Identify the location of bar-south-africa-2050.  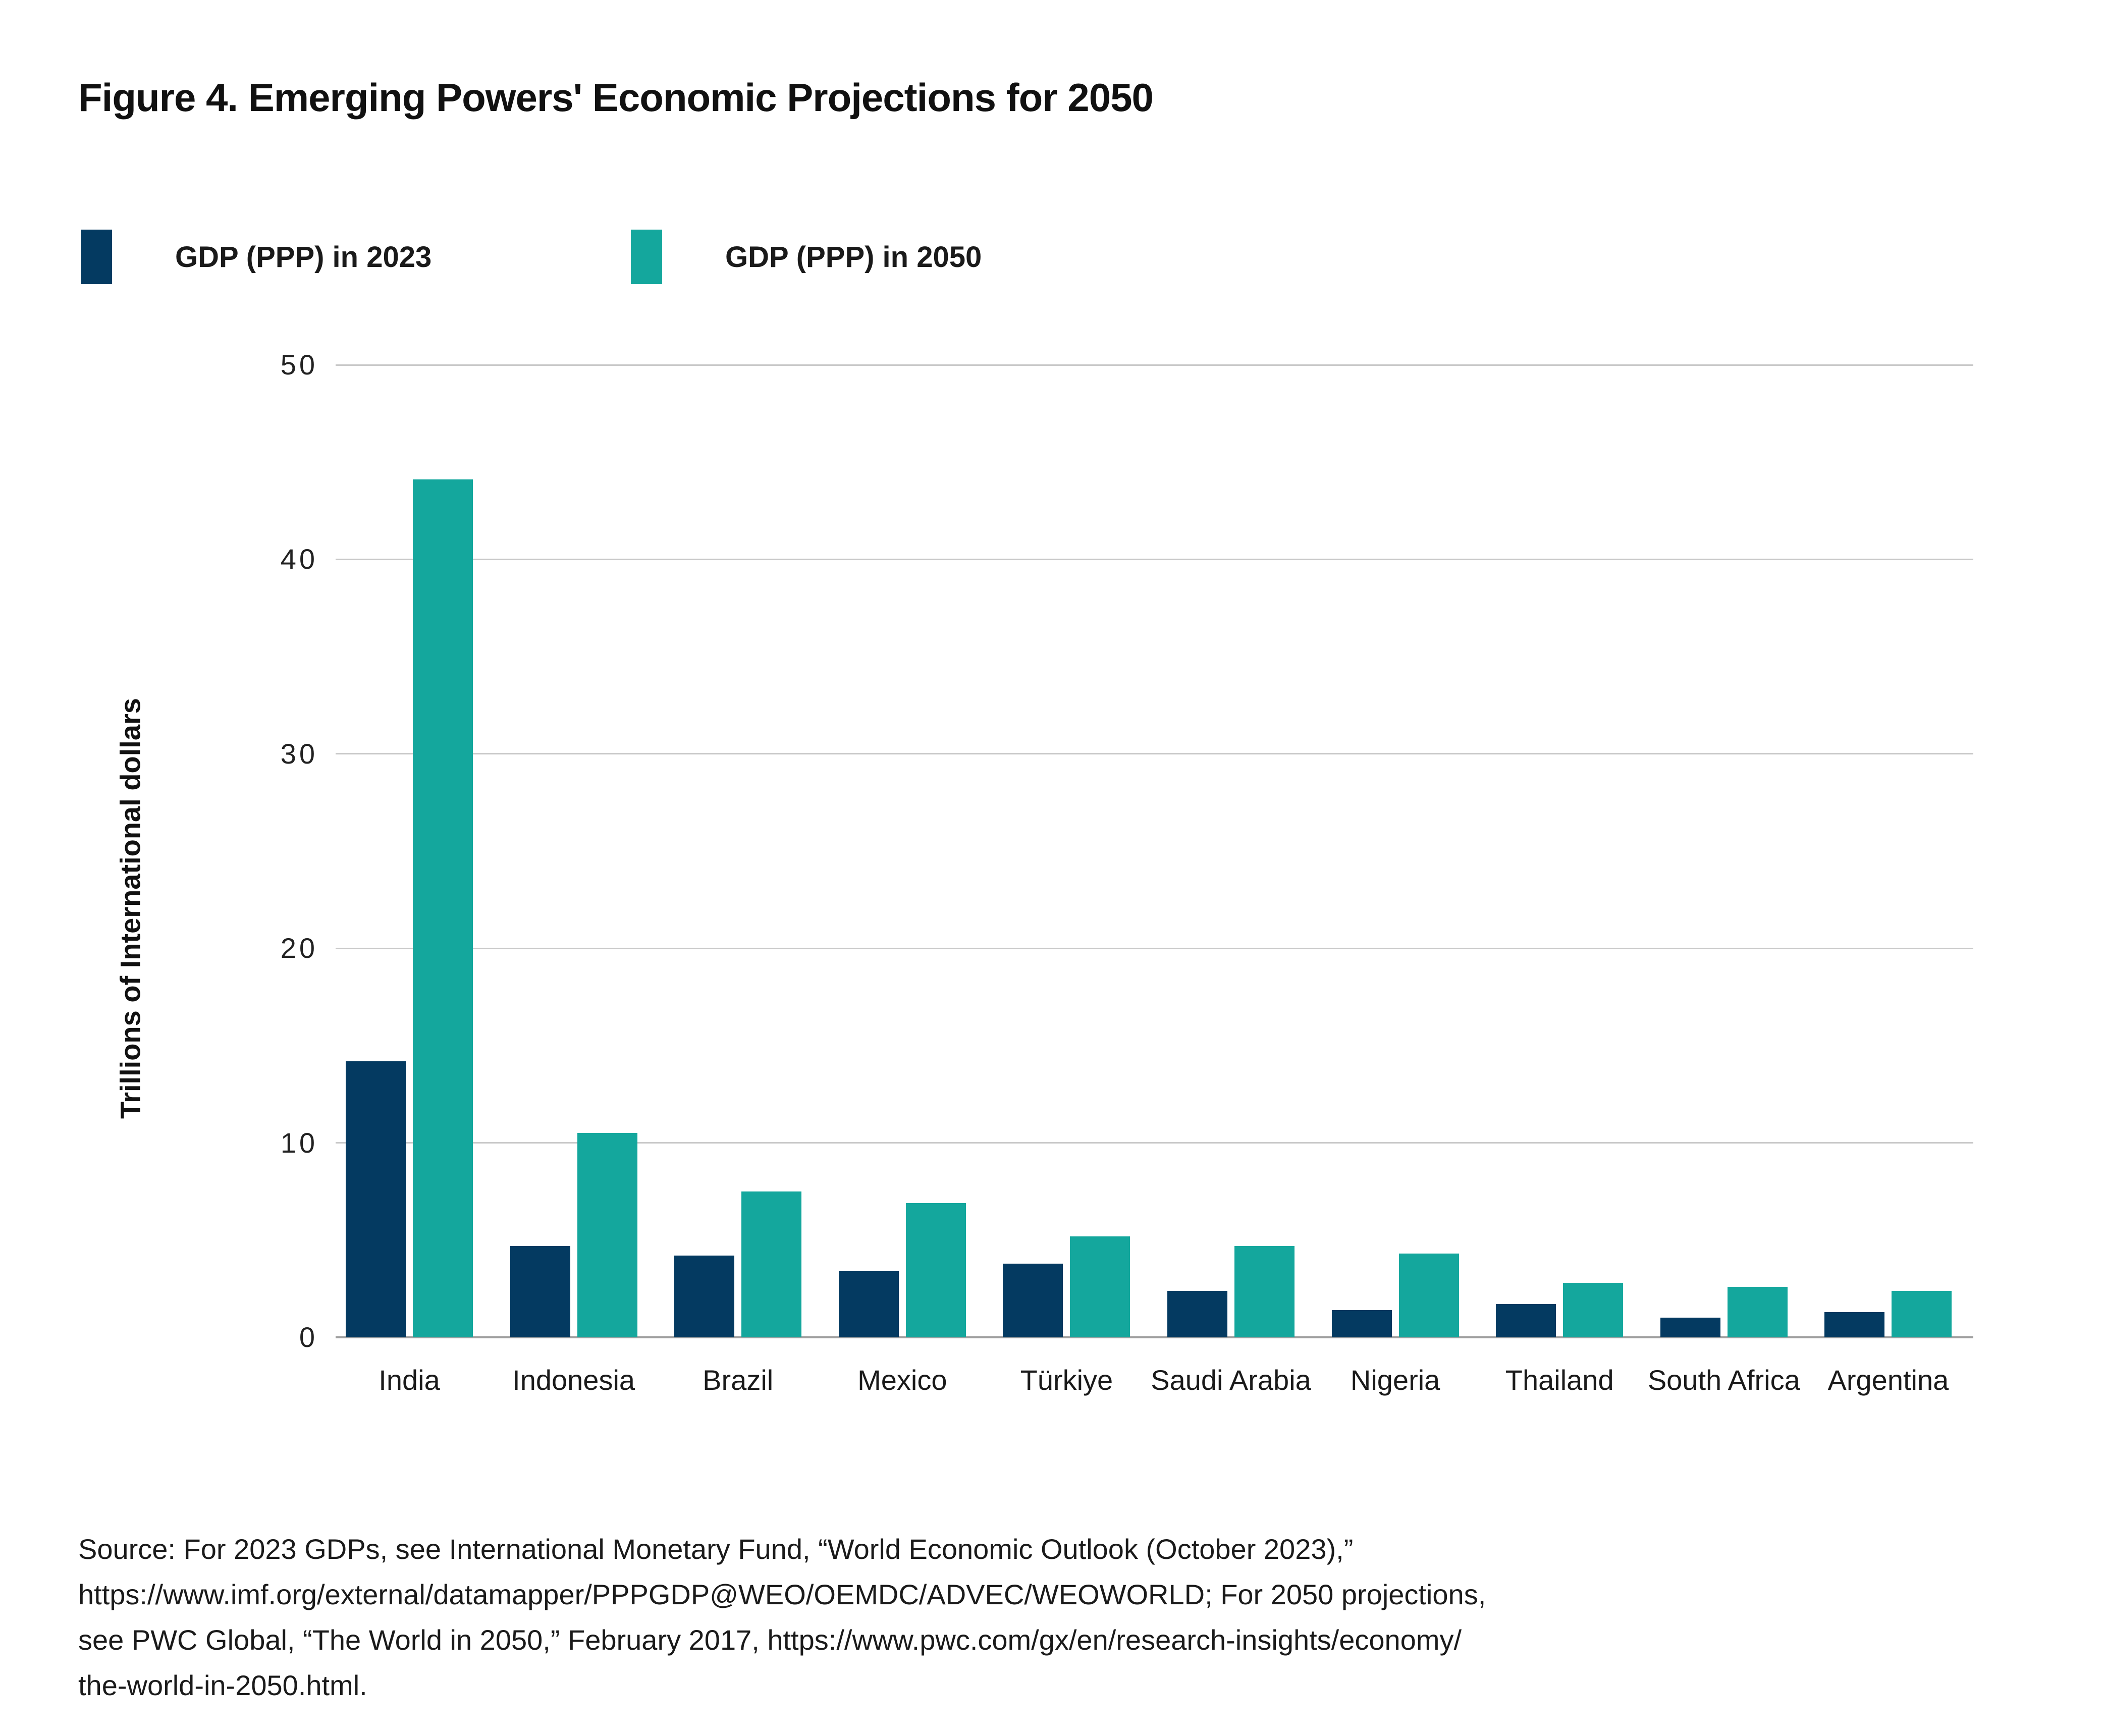
(1757, 1311).